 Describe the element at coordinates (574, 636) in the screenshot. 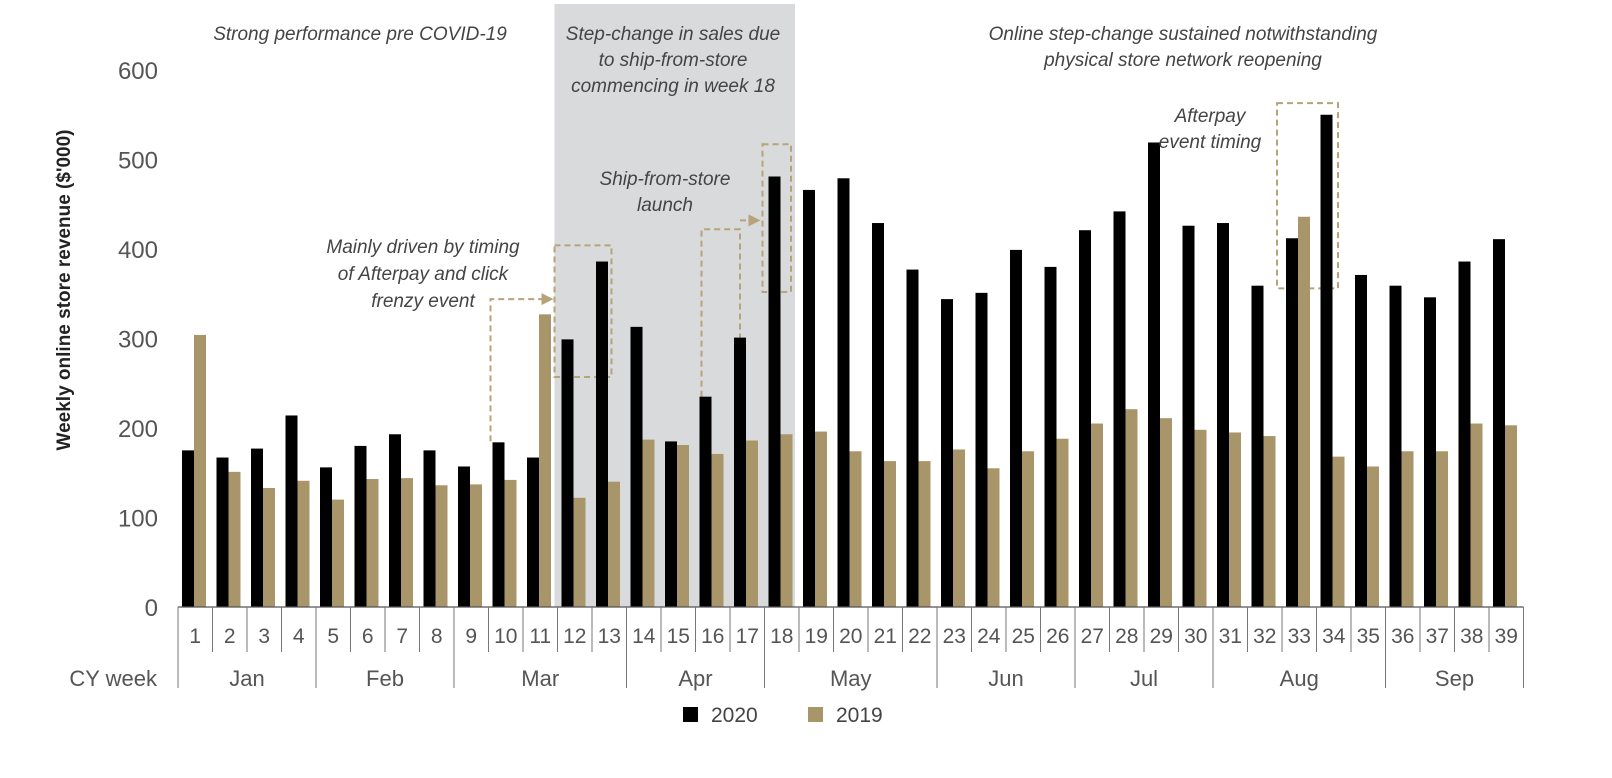

I see `week-tick-label: 12` at that location.